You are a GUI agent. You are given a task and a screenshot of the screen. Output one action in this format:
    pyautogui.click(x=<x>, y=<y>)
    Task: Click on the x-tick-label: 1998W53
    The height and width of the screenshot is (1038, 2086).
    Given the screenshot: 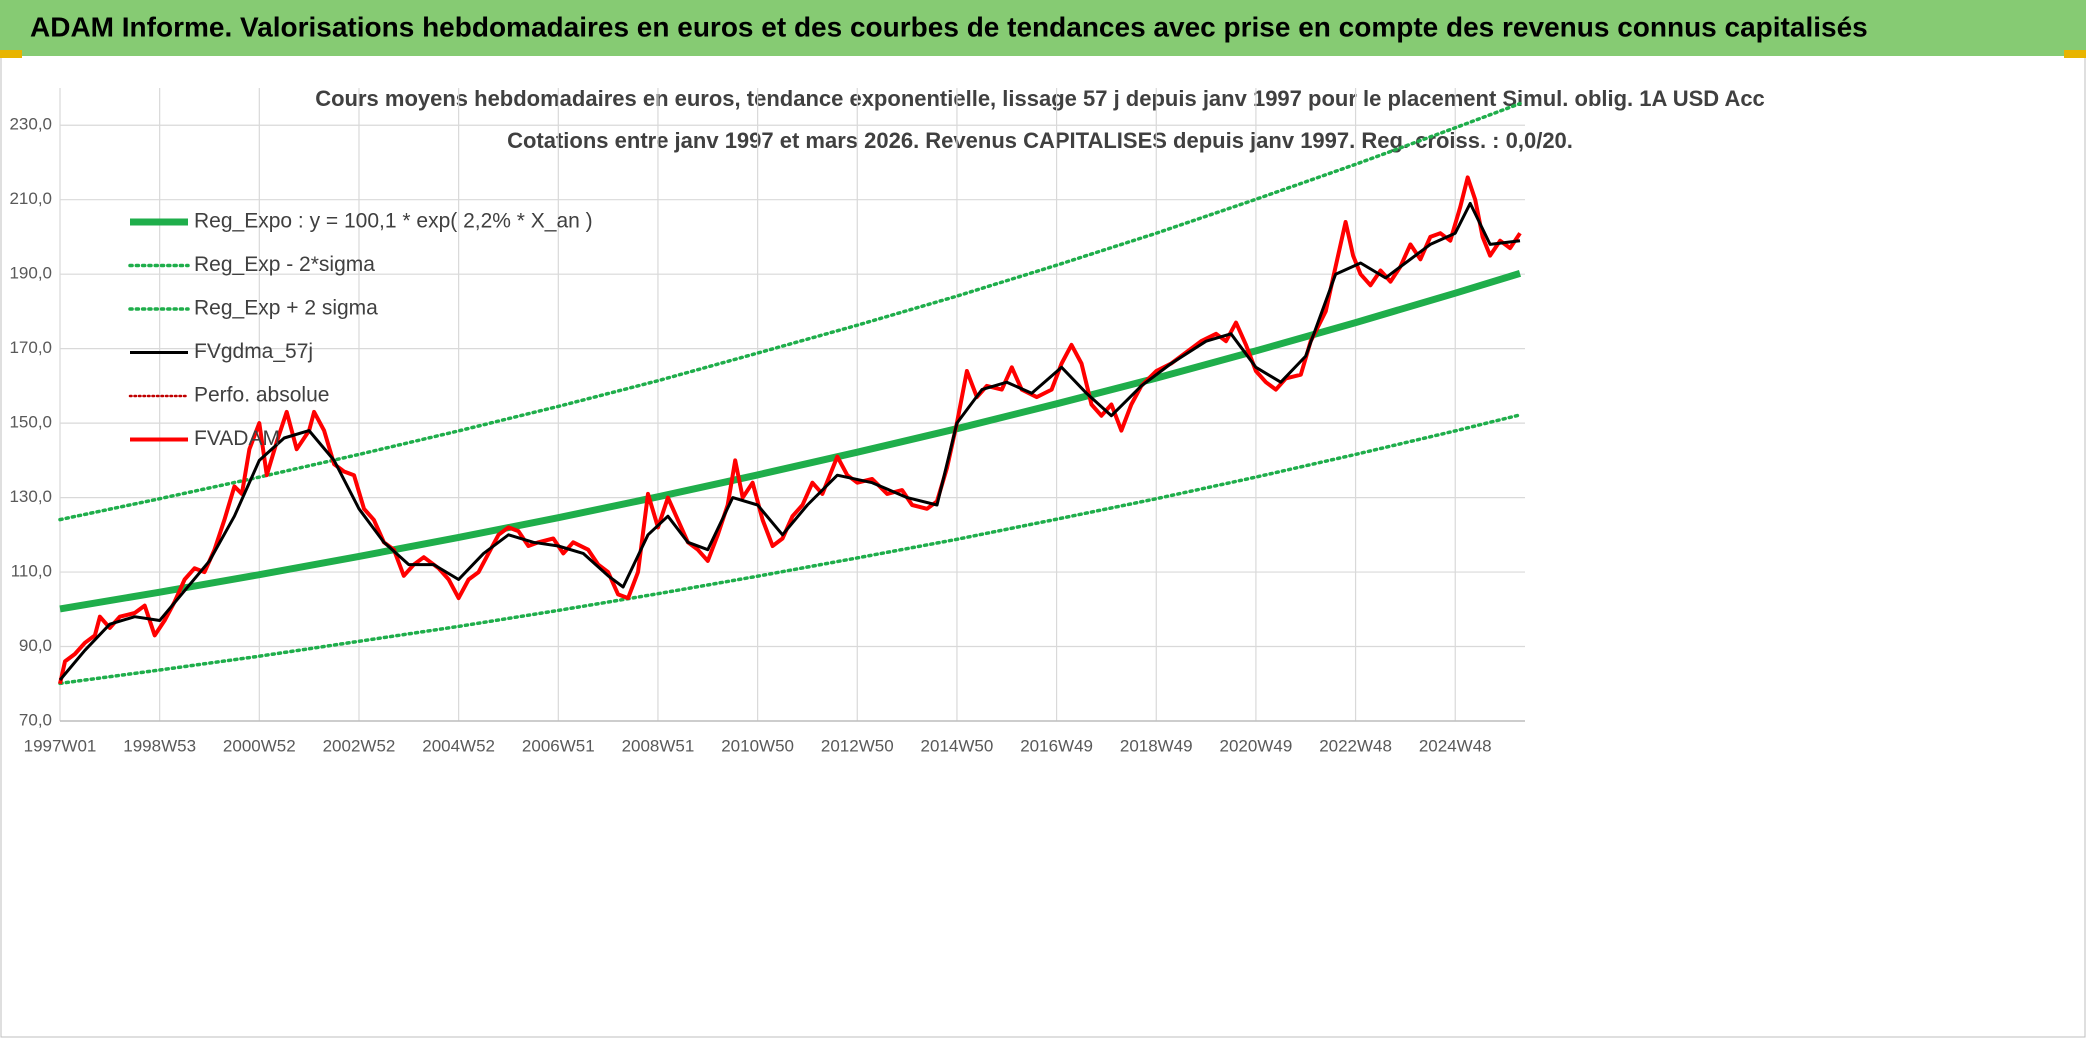 What is the action you would take?
    pyautogui.click(x=159, y=745)
    